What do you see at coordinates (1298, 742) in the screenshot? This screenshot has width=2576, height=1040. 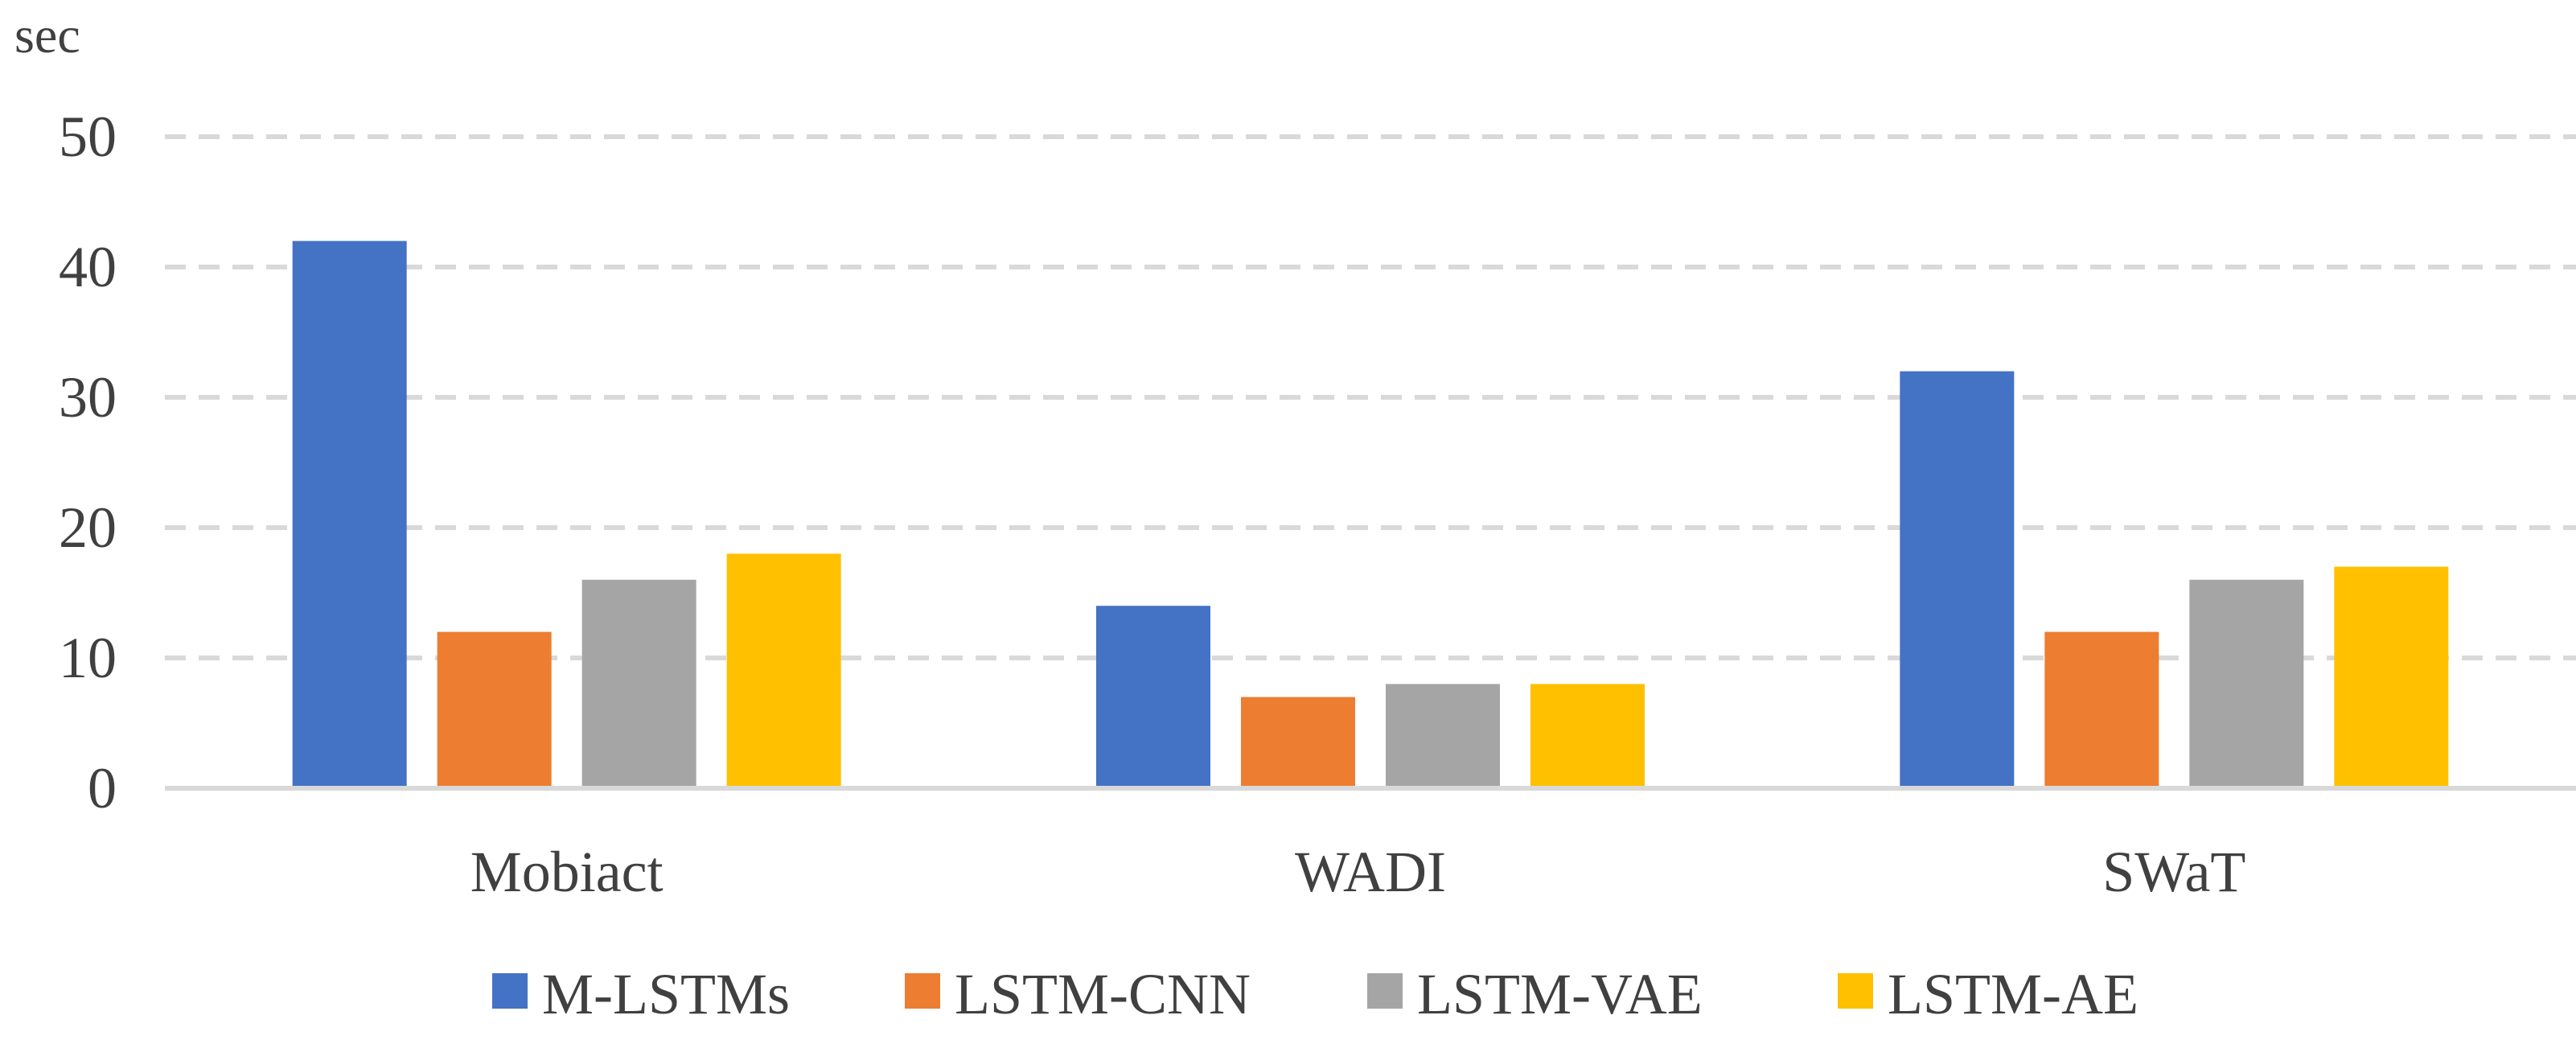 I see `bar-lstm-cnn-wadi` at bounding box center [1298, 742].